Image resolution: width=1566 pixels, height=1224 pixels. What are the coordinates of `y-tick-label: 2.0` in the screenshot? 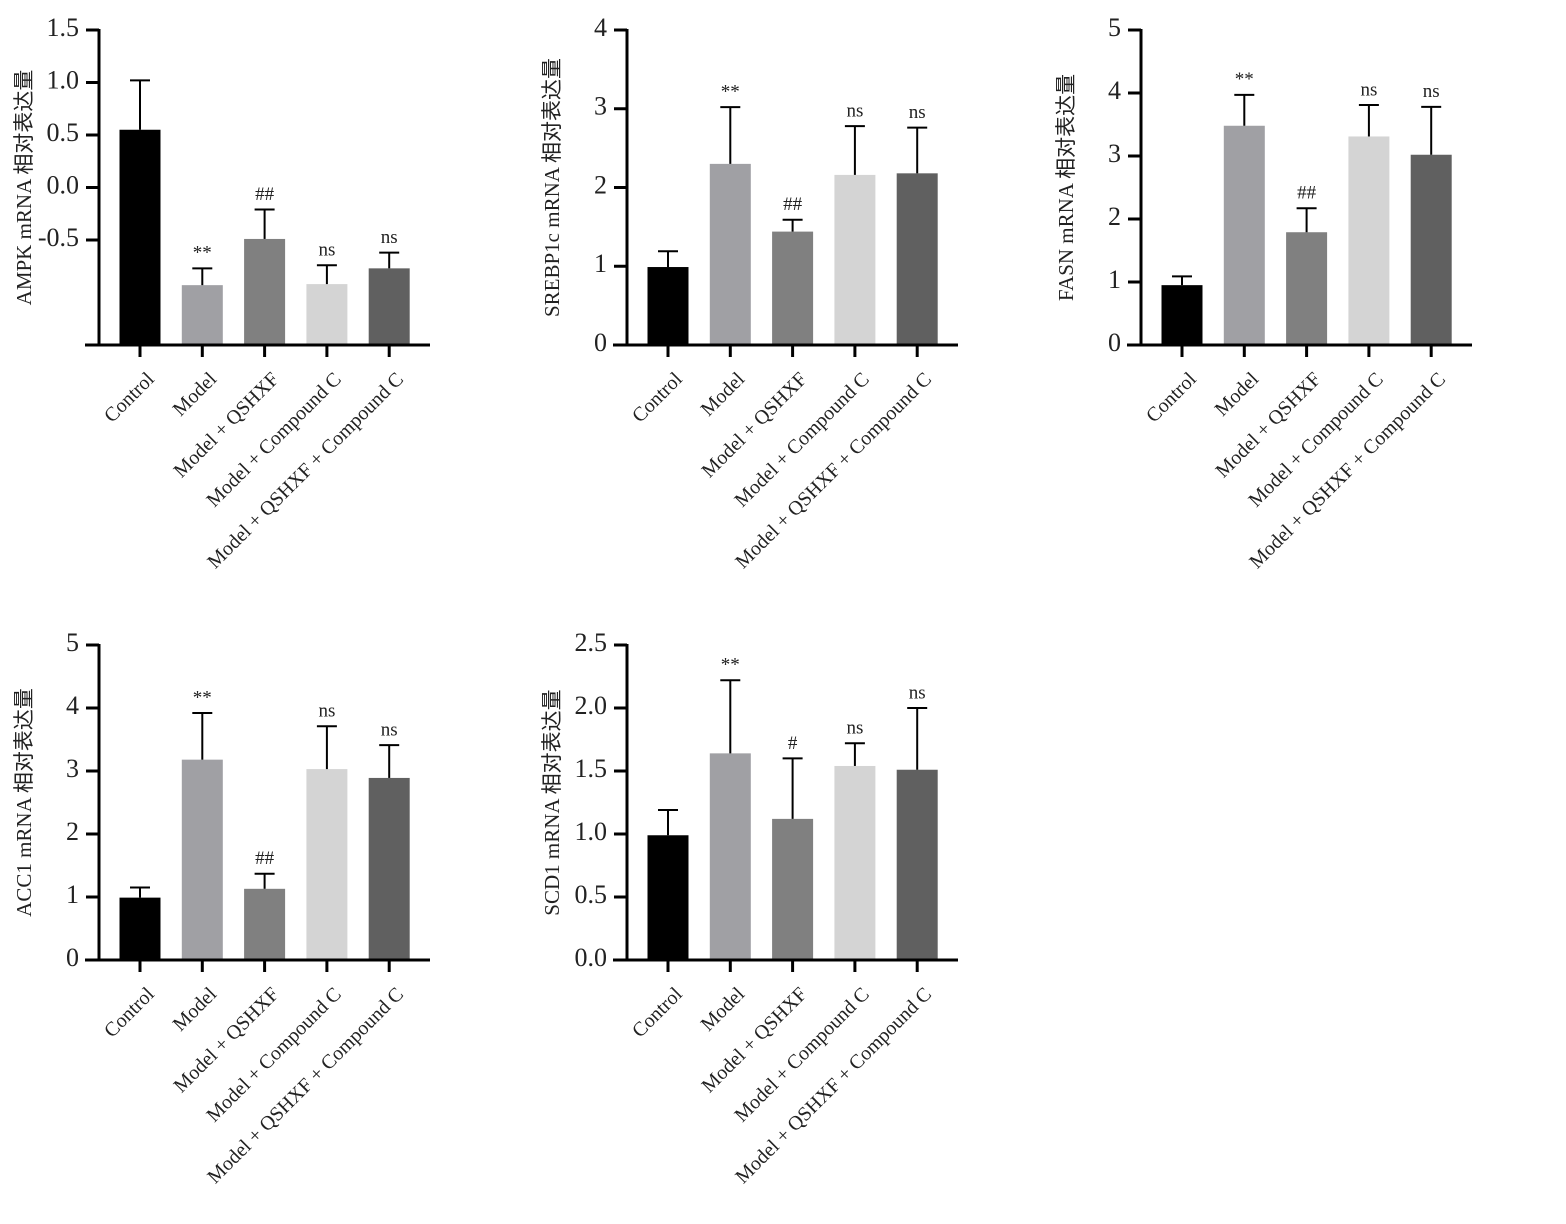 It's located at (591, 705).